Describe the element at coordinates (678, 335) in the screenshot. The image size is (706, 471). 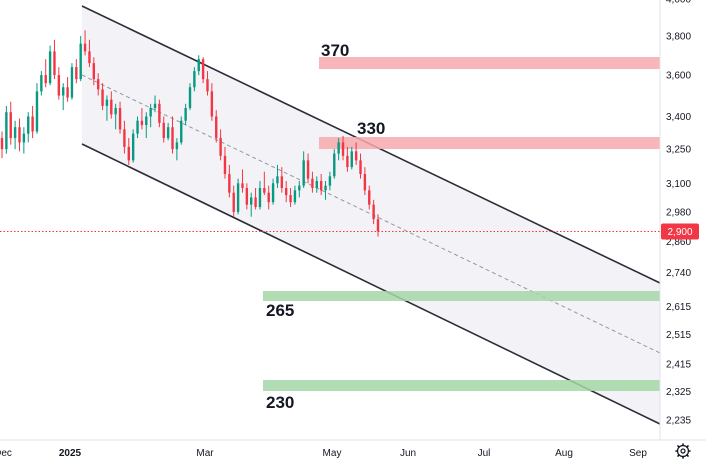
I see `price-tick-label: 2,515` at that location.